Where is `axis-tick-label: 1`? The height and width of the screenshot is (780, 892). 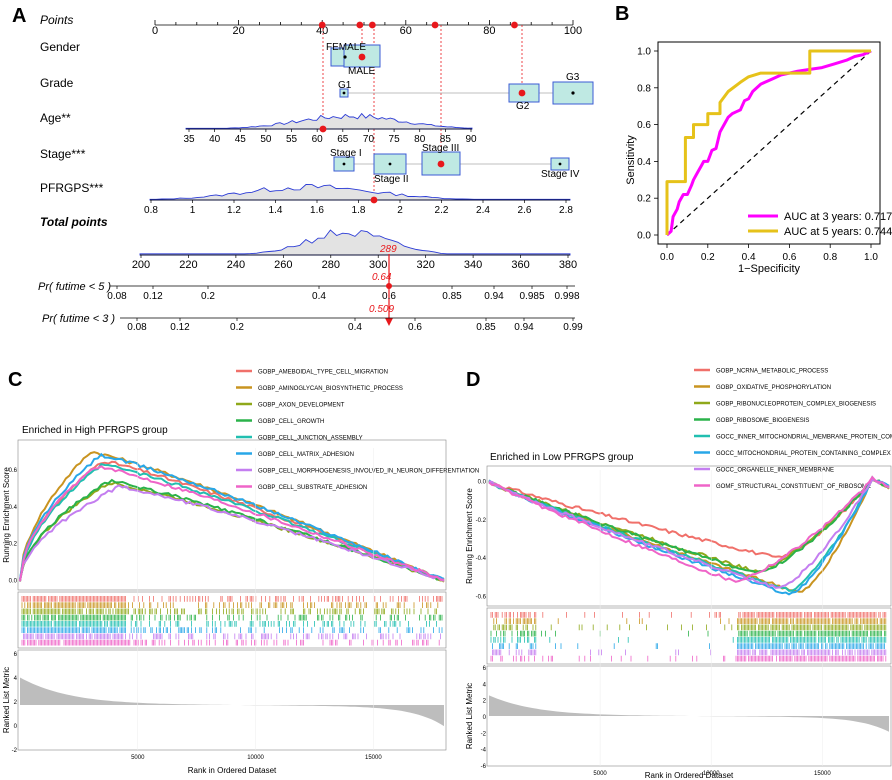
axis-tick-label: 1 is located at coordinates (193, 210).